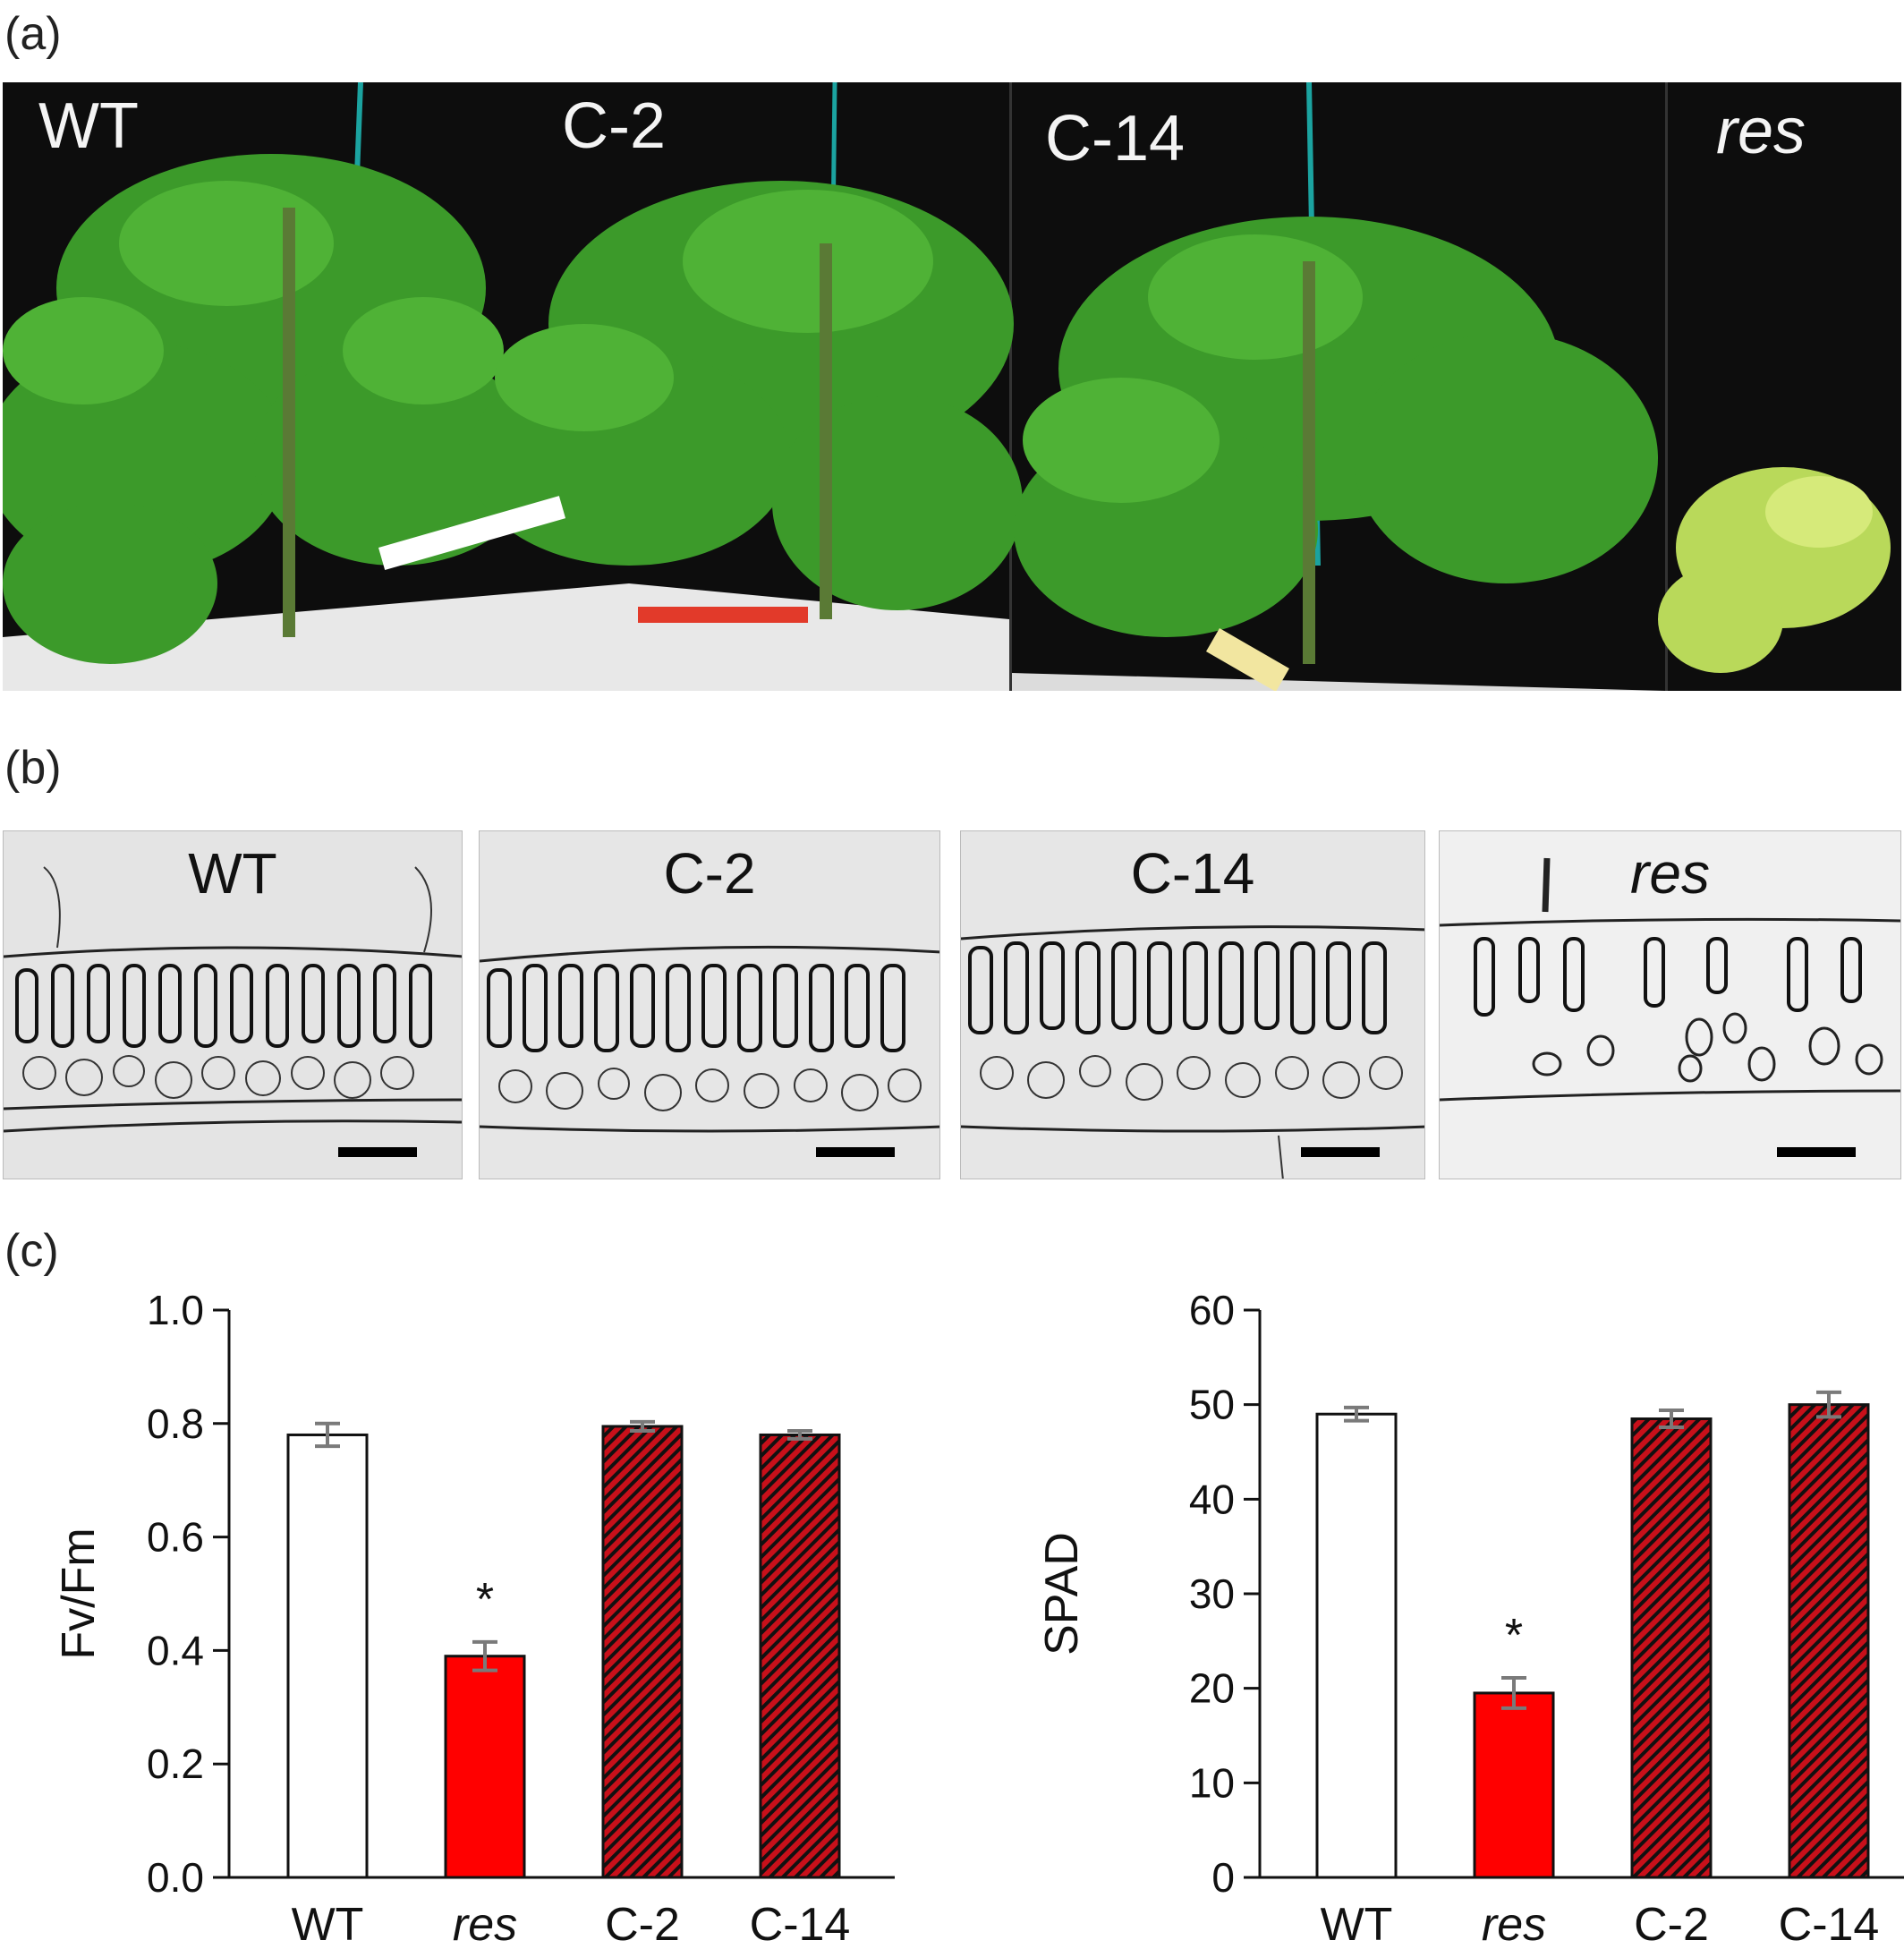 Image resolution: width=1904 pixels, height=1949 pixels. I want to click on micro-label-wt: WT, so click(233, 874).